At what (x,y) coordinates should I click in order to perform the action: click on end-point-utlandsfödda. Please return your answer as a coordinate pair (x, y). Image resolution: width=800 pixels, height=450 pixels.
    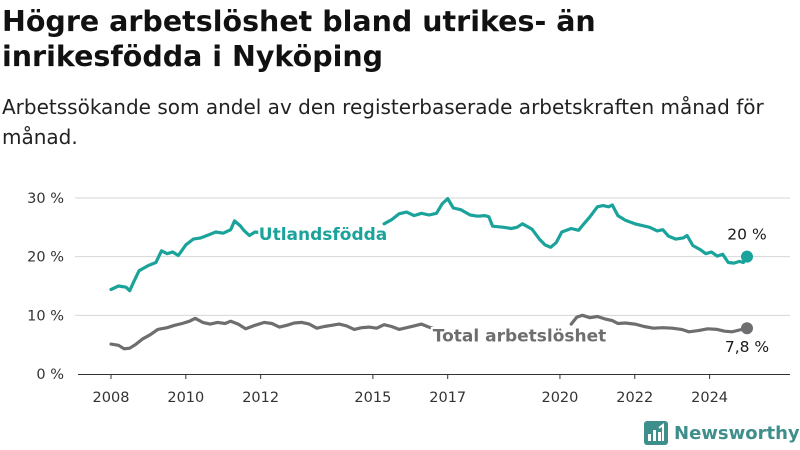
    Looking at the image, I should click on (747, 256).